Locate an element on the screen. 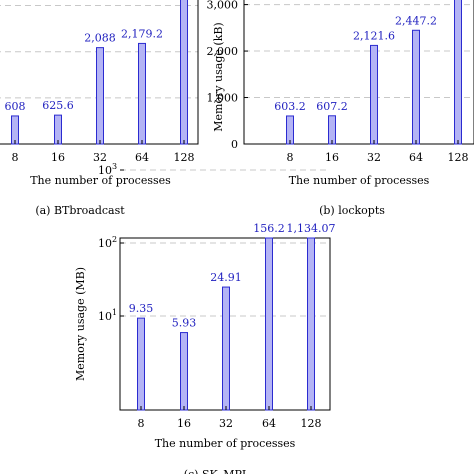  y-tick-label: 1,000 is located at coordinates (223, 98).